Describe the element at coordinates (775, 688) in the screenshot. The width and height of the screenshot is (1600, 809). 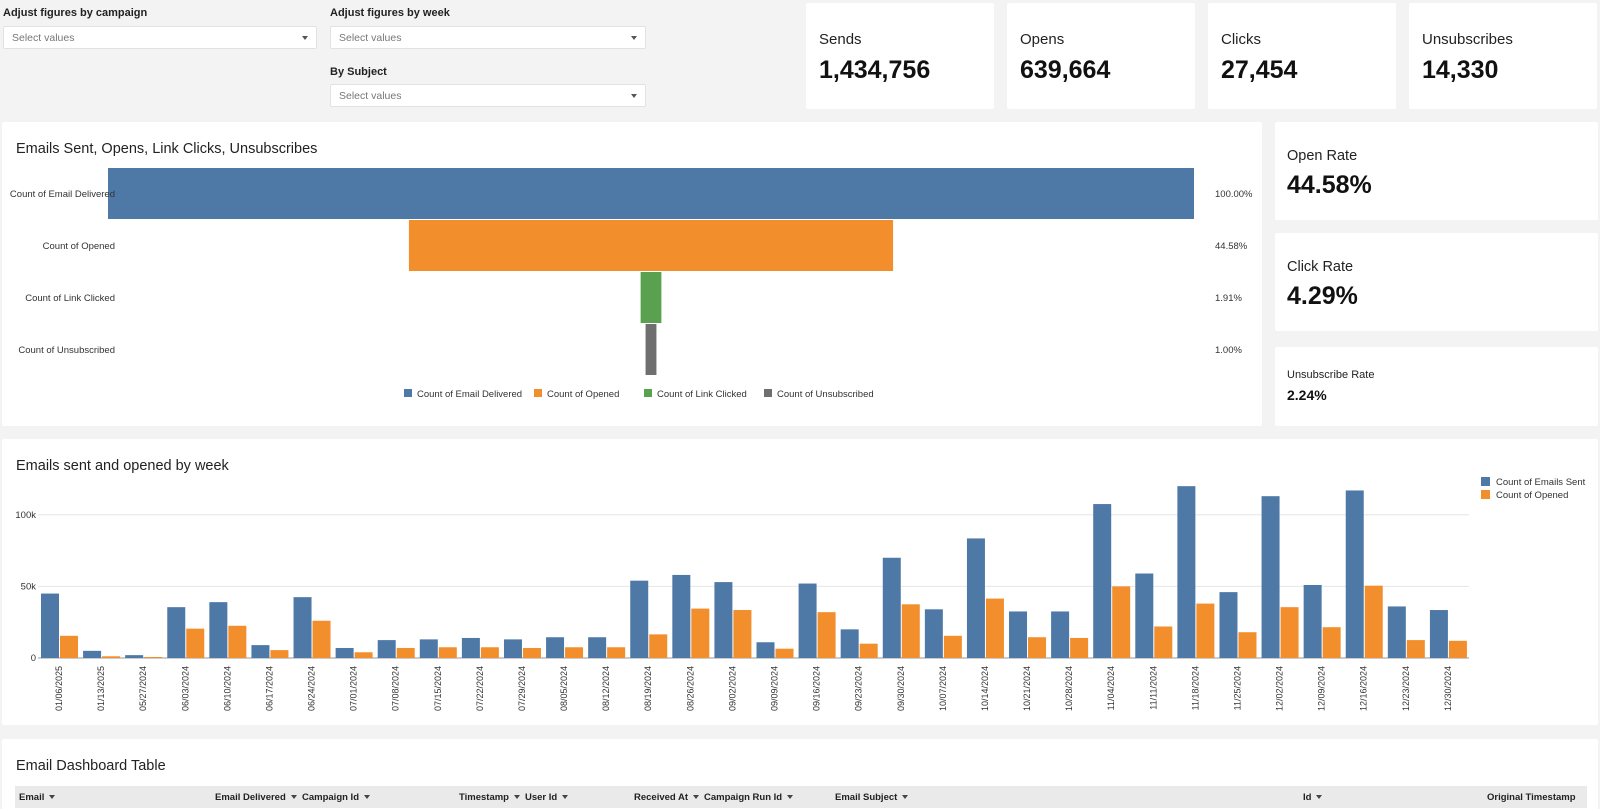
I see `x-tick-label: 09/09/2024` at that location.